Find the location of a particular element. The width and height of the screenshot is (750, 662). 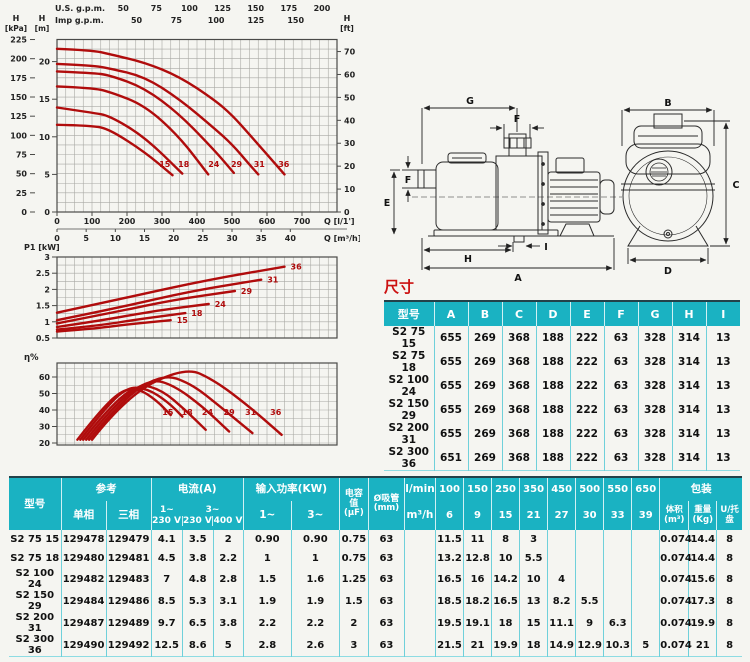

spec-value-cell: 19.9 is located at coordinates (703, 623).